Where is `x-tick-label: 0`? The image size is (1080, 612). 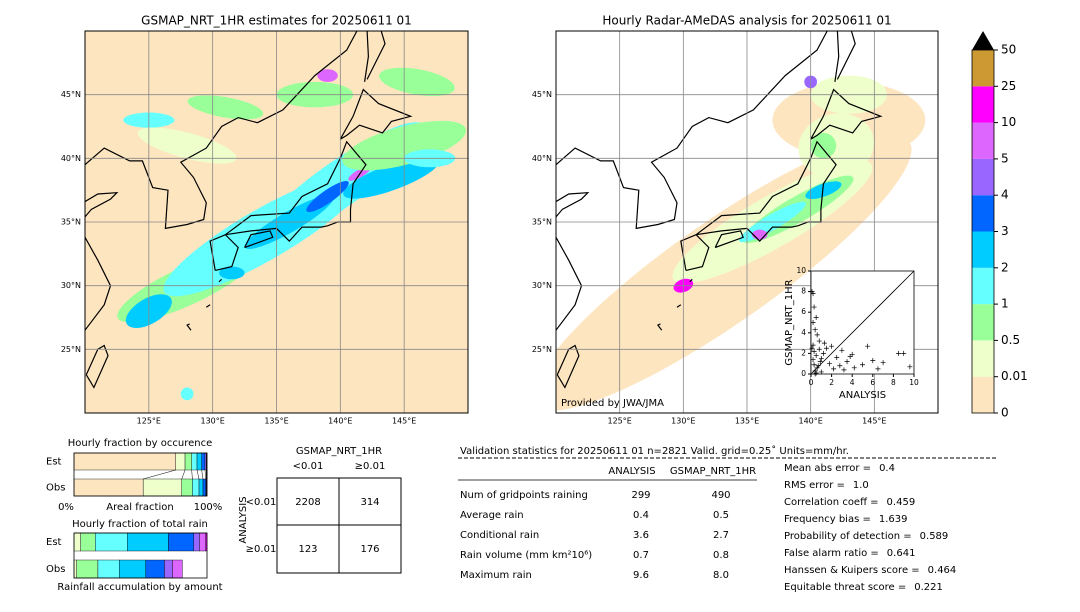
x-tick-label: 0 is located at coordinates (811, 382).